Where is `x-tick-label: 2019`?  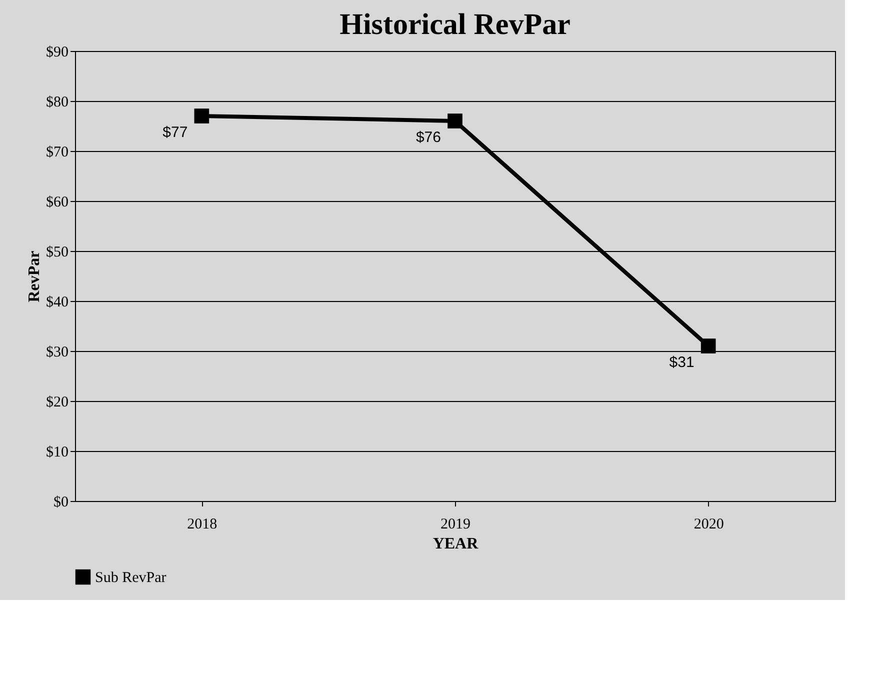
x-tick-label: 2019 is located at coordinates (455, 524).